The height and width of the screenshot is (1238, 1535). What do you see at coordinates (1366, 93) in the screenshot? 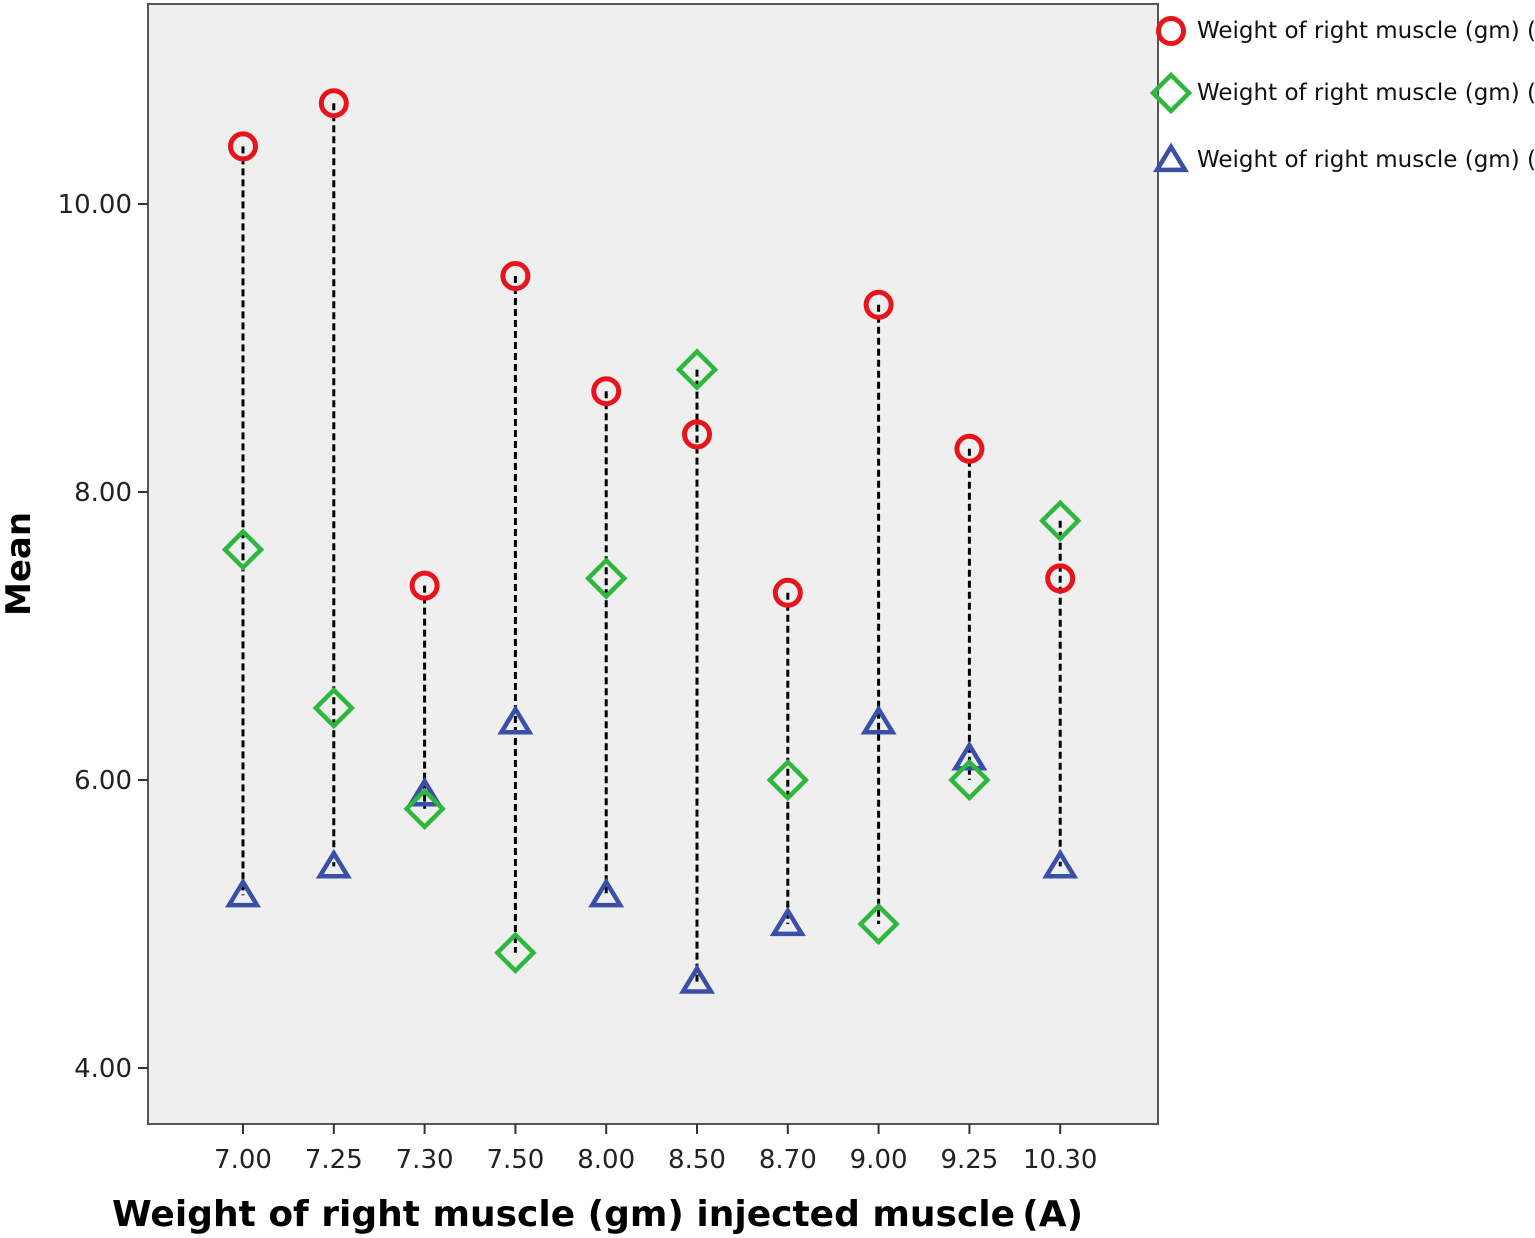
I see `legend-label: Weight of right muscle (gm) (C)` at bounding box center [1366, 93].